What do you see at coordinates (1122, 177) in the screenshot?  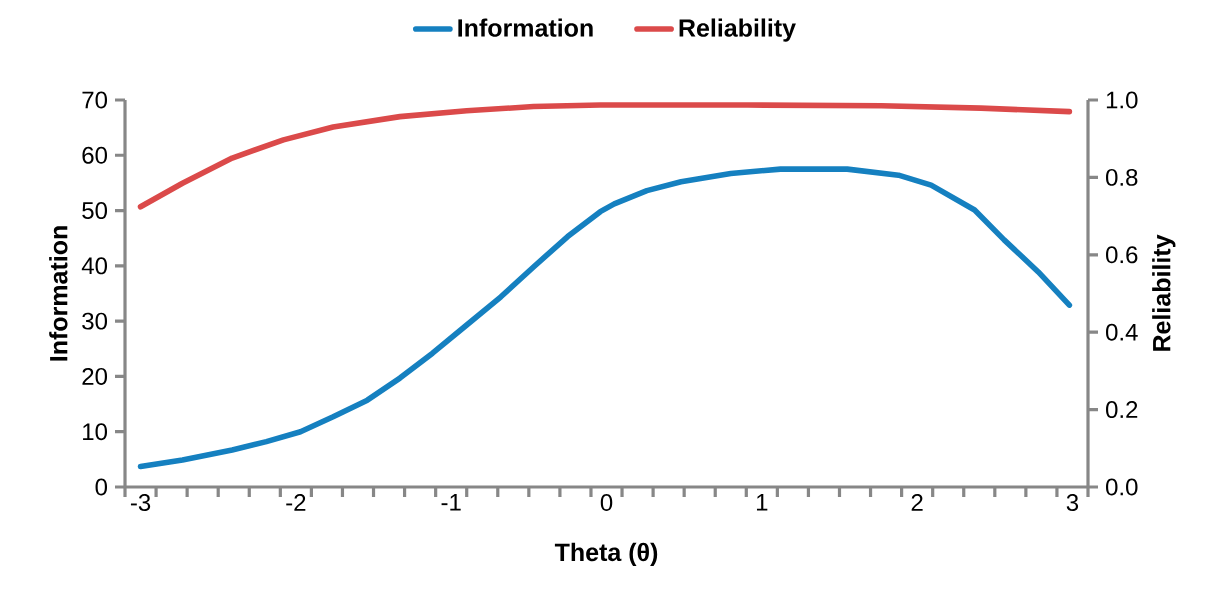 I see `y2-tick-label: 0.8` at bounding box center [1122, 177].